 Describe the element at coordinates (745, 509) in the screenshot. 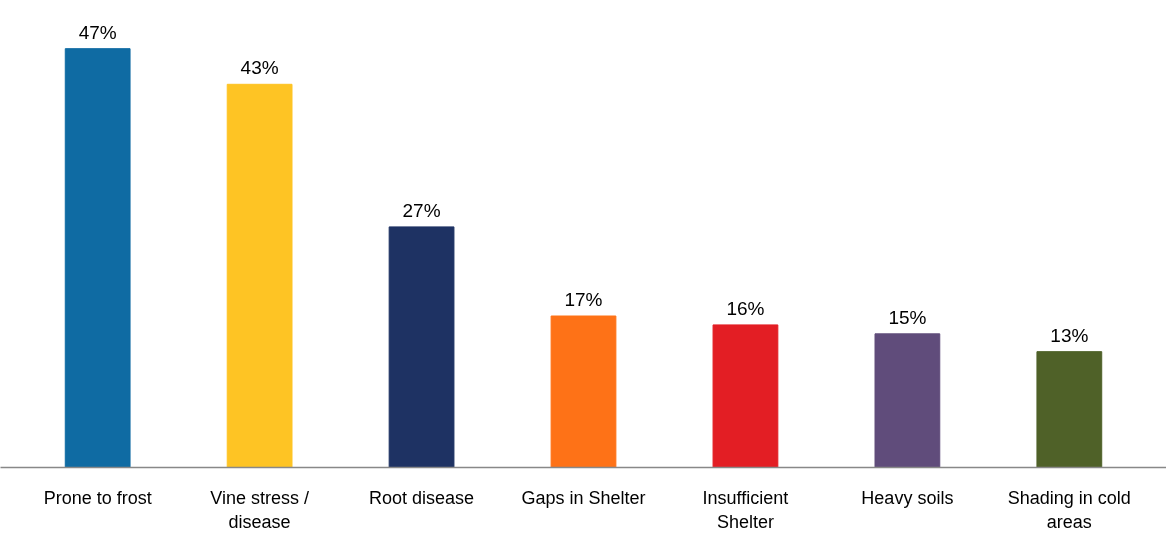

I see `x-tick-label: Insufficient Shelter` at that location.